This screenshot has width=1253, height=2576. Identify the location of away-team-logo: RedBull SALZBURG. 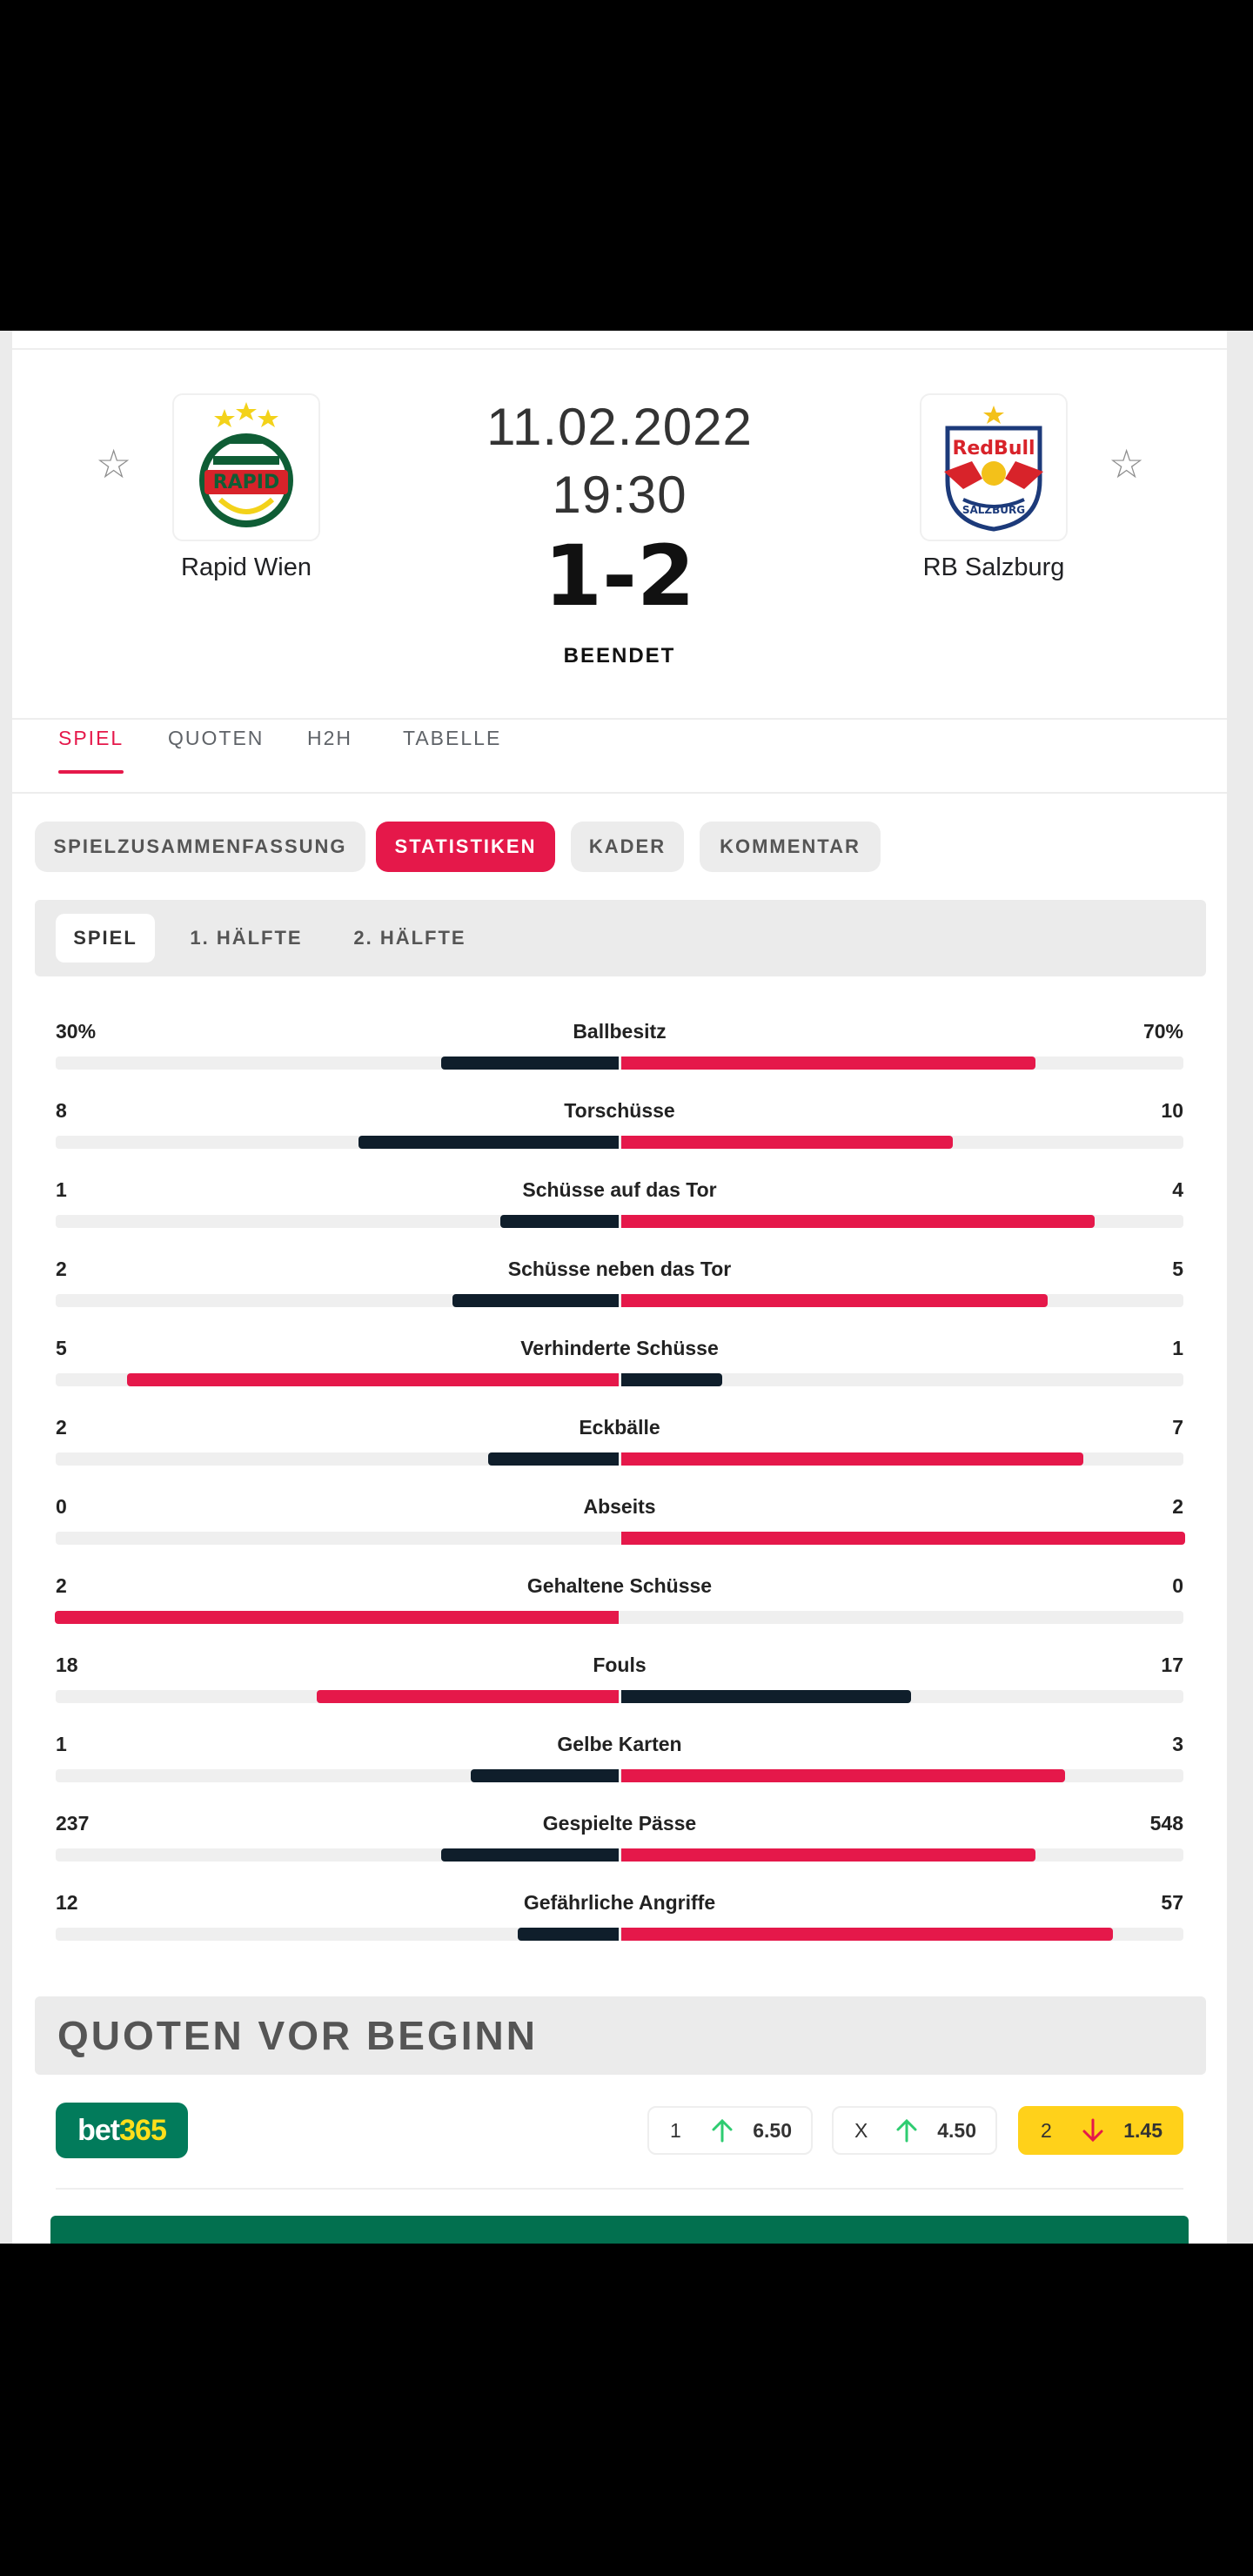
(994, 467).